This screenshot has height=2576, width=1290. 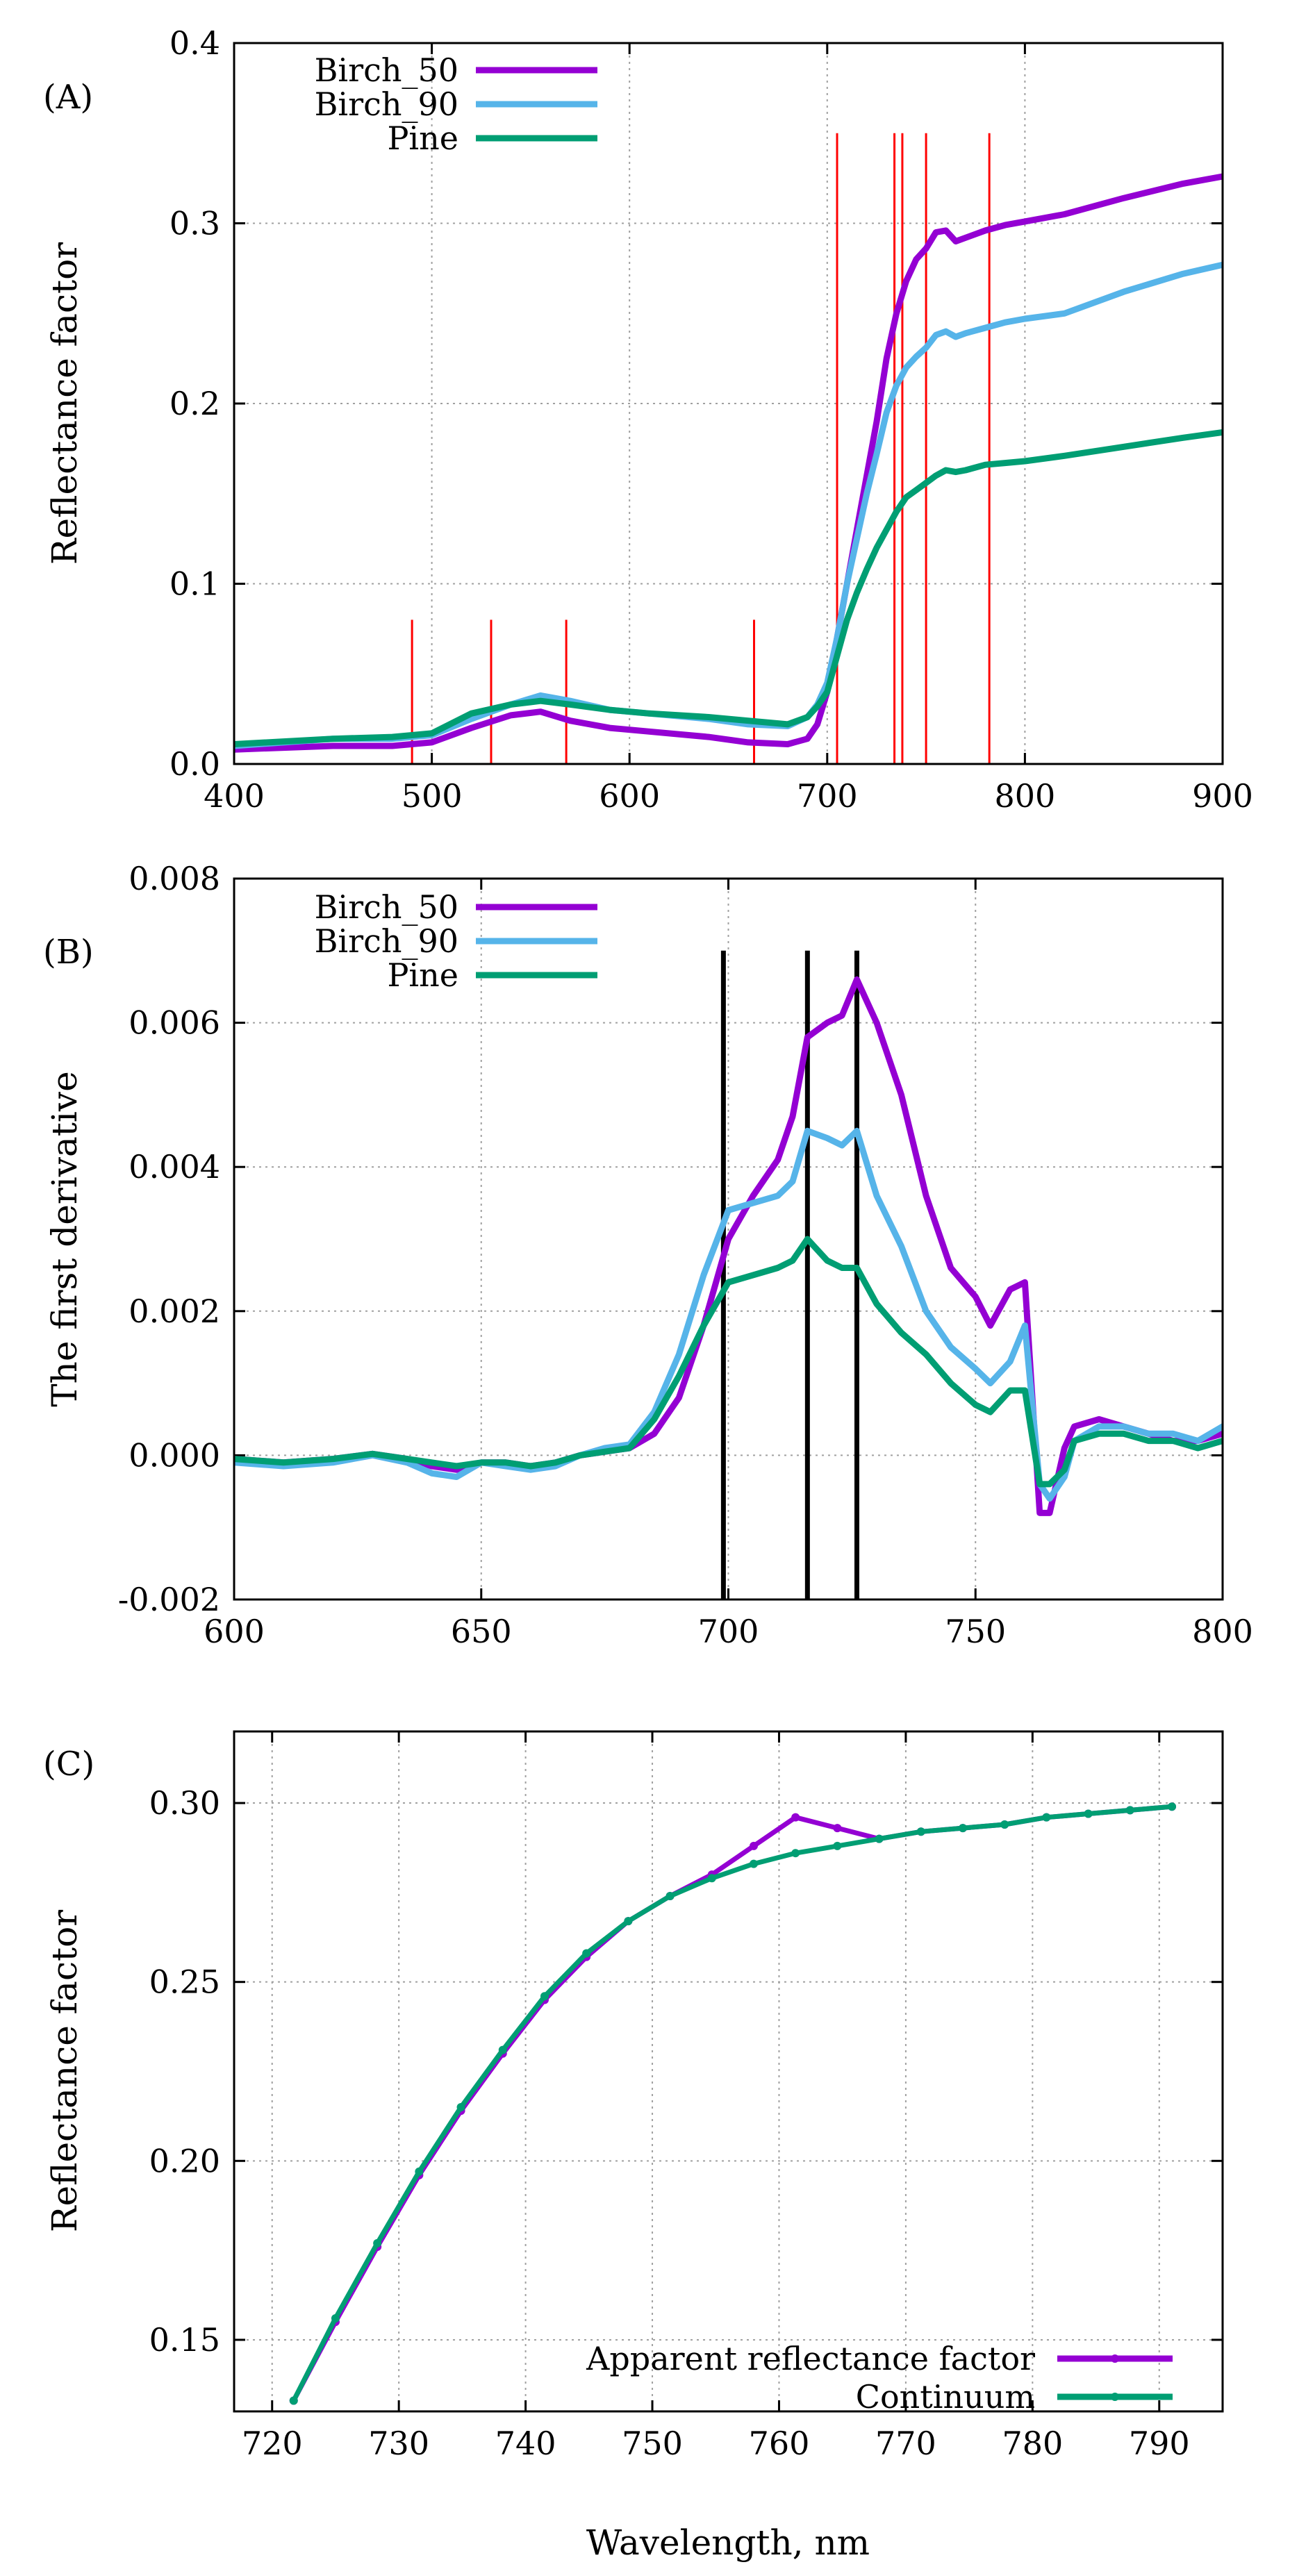 What do you see at coordinates (194, 403) in the screenshot?
I see `y-tick-label: 0.2` at bounding box center [194, 403].